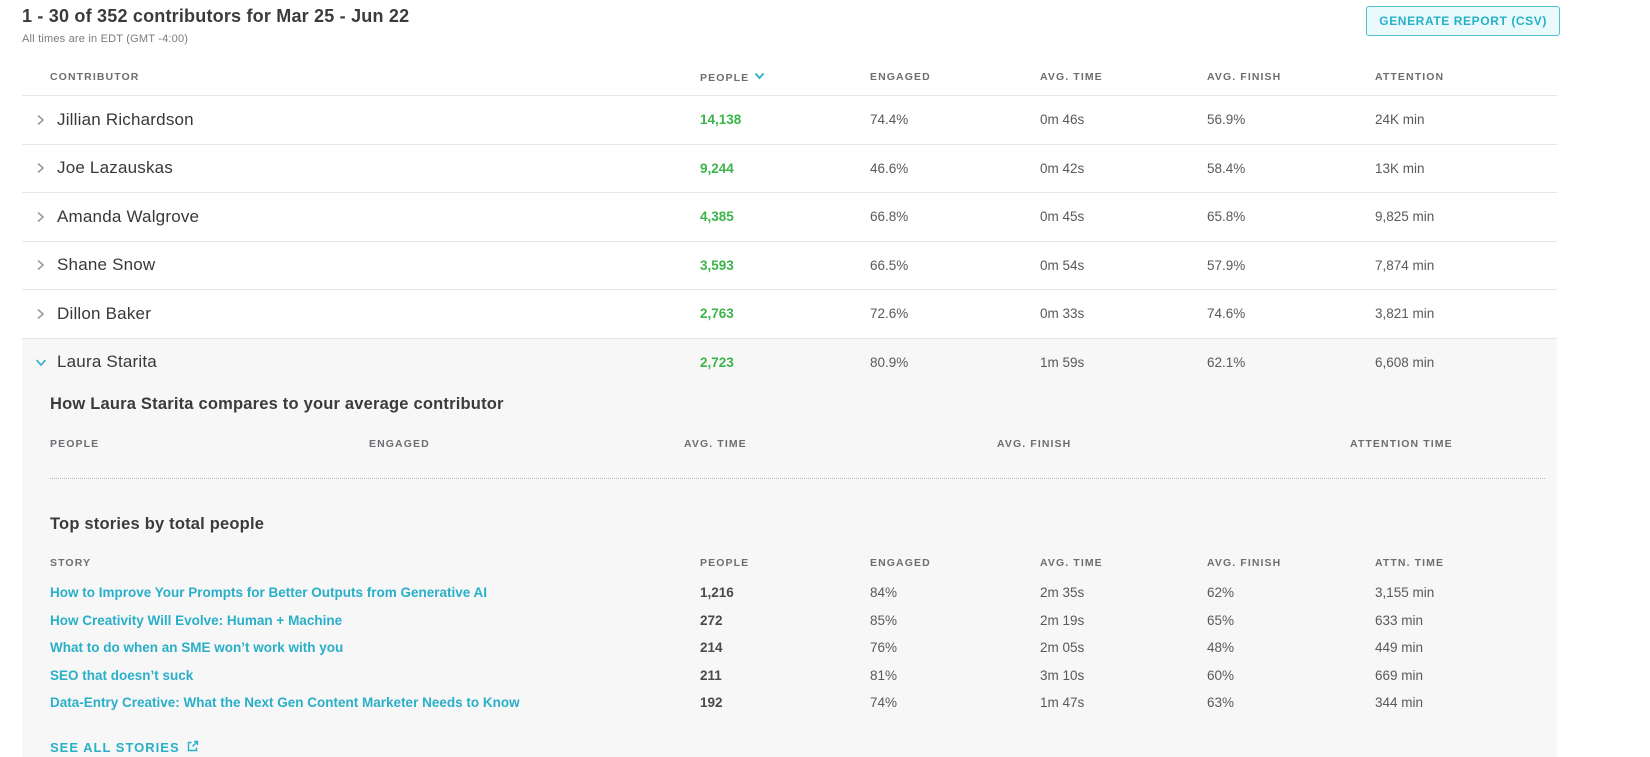  What do you see at coordinates (889, 217) in the screenshot?
I see `engaged-value: 66.8%` at bounding box center [889, 217].